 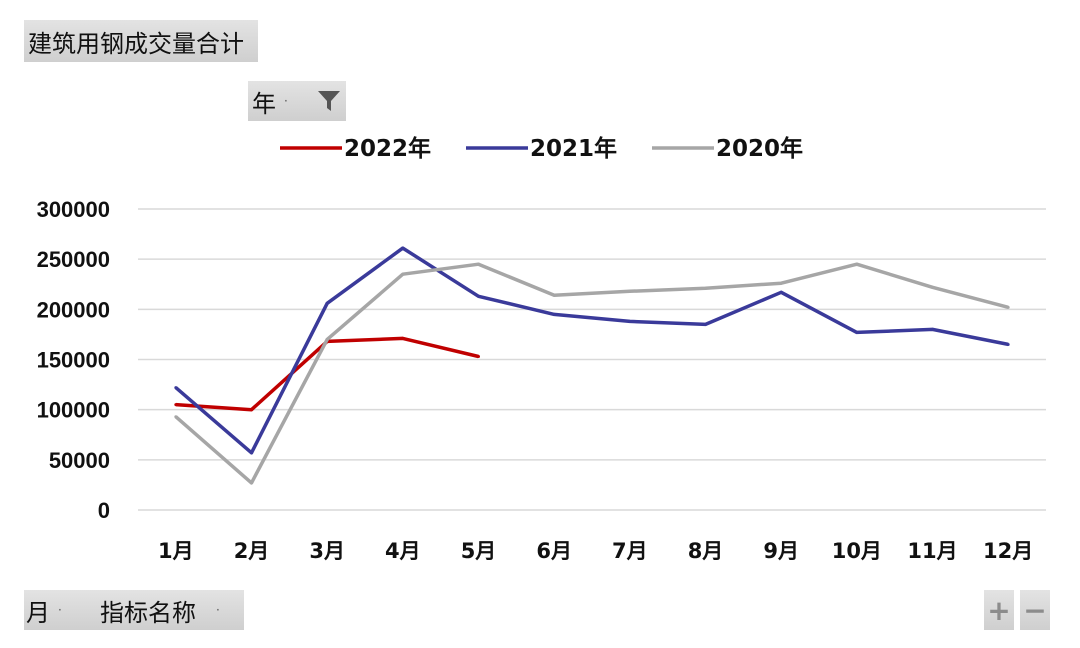 I want to click on filter-icon, so click(x=329, y=101).